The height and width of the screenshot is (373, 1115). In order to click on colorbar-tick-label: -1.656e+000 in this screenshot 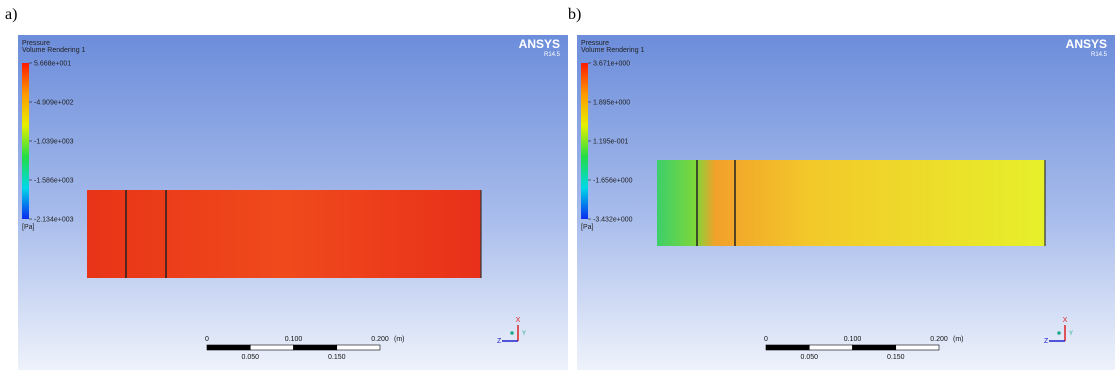, I will do `click(613, 181)`.